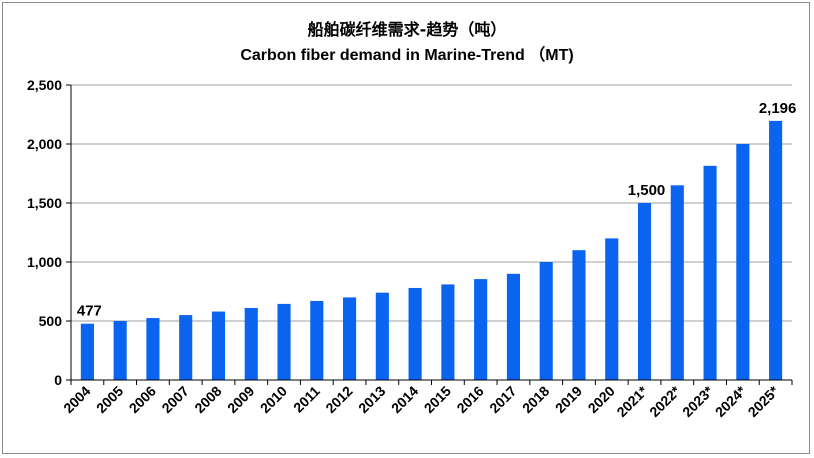  What do you see at coordinates (207, 399) in the screenshot?
I see `x-tick-label: 2008` at bounding box center [207, 399].